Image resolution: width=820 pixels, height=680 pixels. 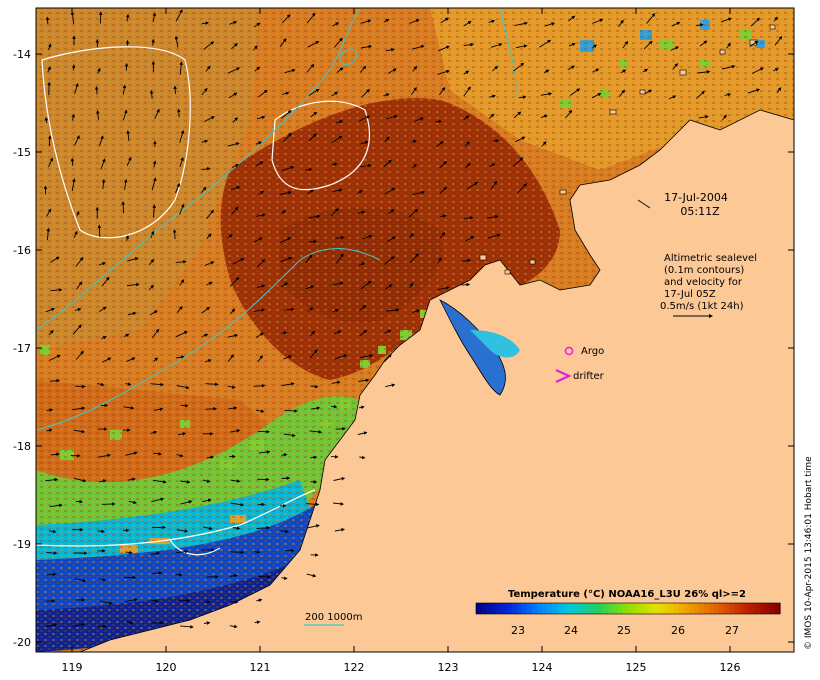 I want to click on lat-tick-label: -20, so click(x=22, y=642).